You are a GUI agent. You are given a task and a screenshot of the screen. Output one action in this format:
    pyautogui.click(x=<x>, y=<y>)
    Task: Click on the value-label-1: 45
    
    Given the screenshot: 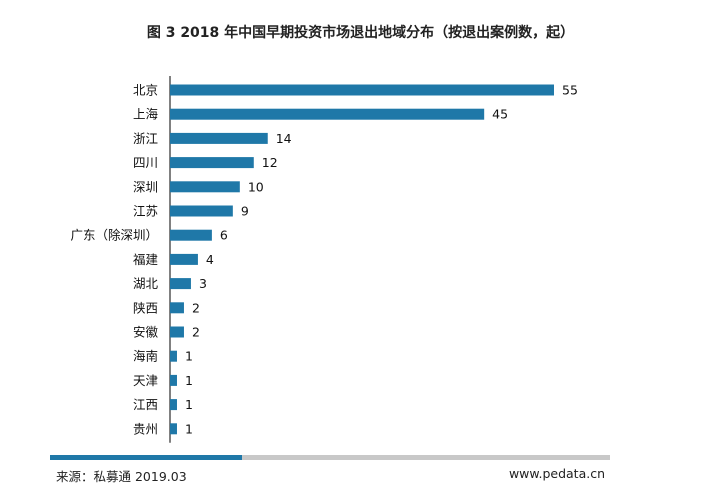 What is the action you would take?
    pyautogui.click(x=500, y=114)
    